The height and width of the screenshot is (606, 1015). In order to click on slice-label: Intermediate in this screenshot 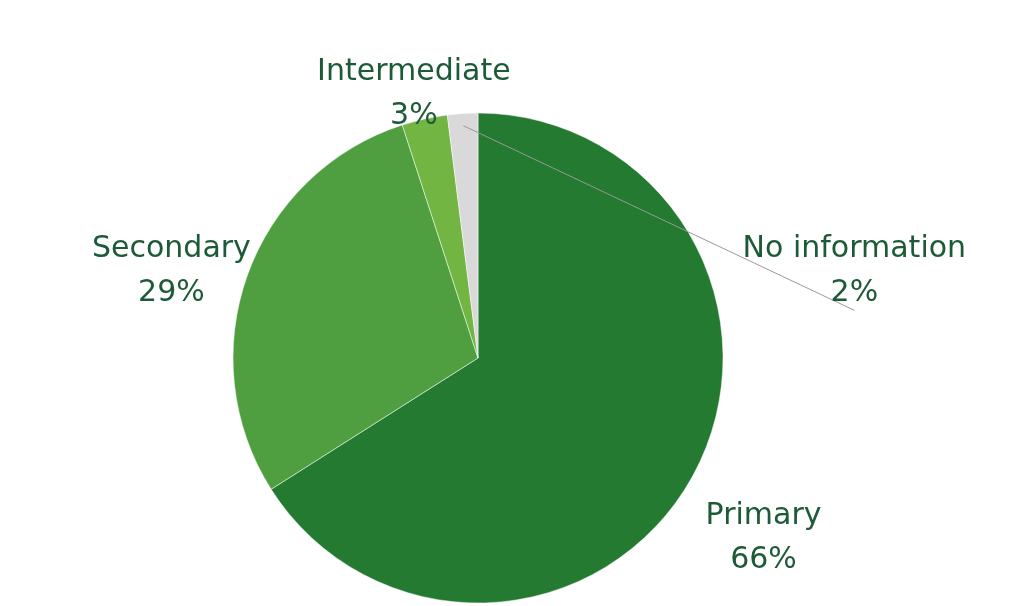, I will do `click(414, 70)`.